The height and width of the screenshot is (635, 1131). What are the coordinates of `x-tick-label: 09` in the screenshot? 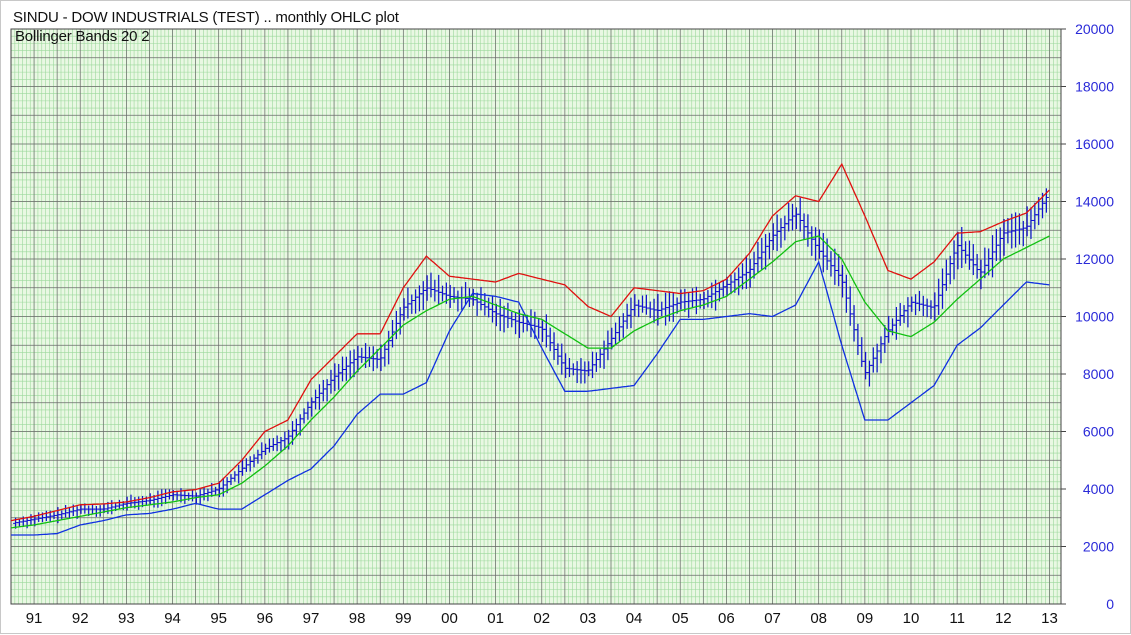 It's located at (865, 618).